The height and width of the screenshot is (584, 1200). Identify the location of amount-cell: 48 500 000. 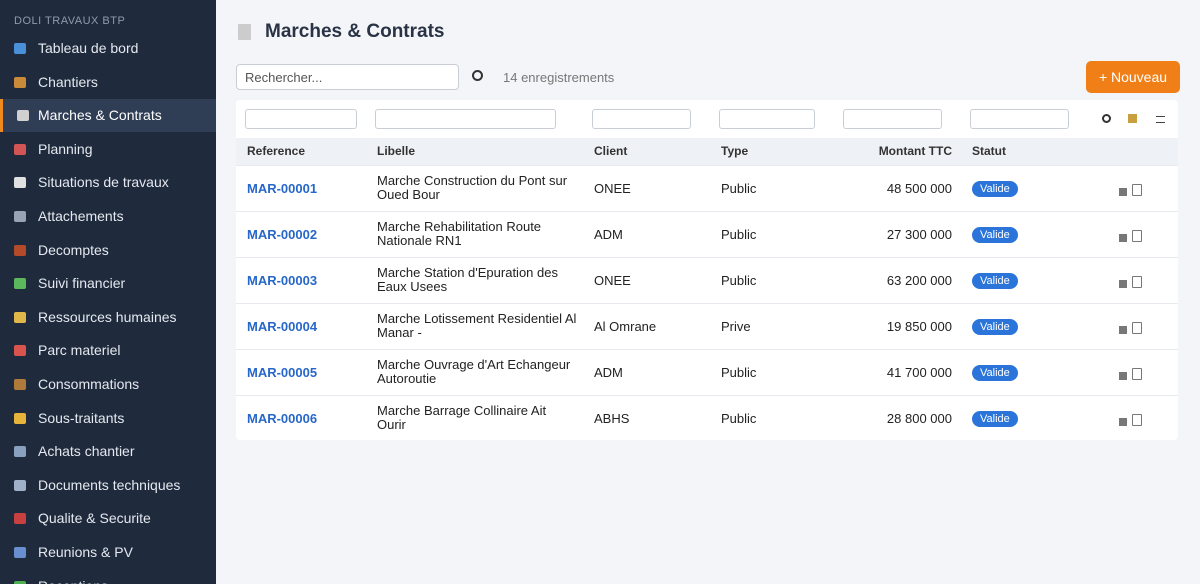
(919, 188).